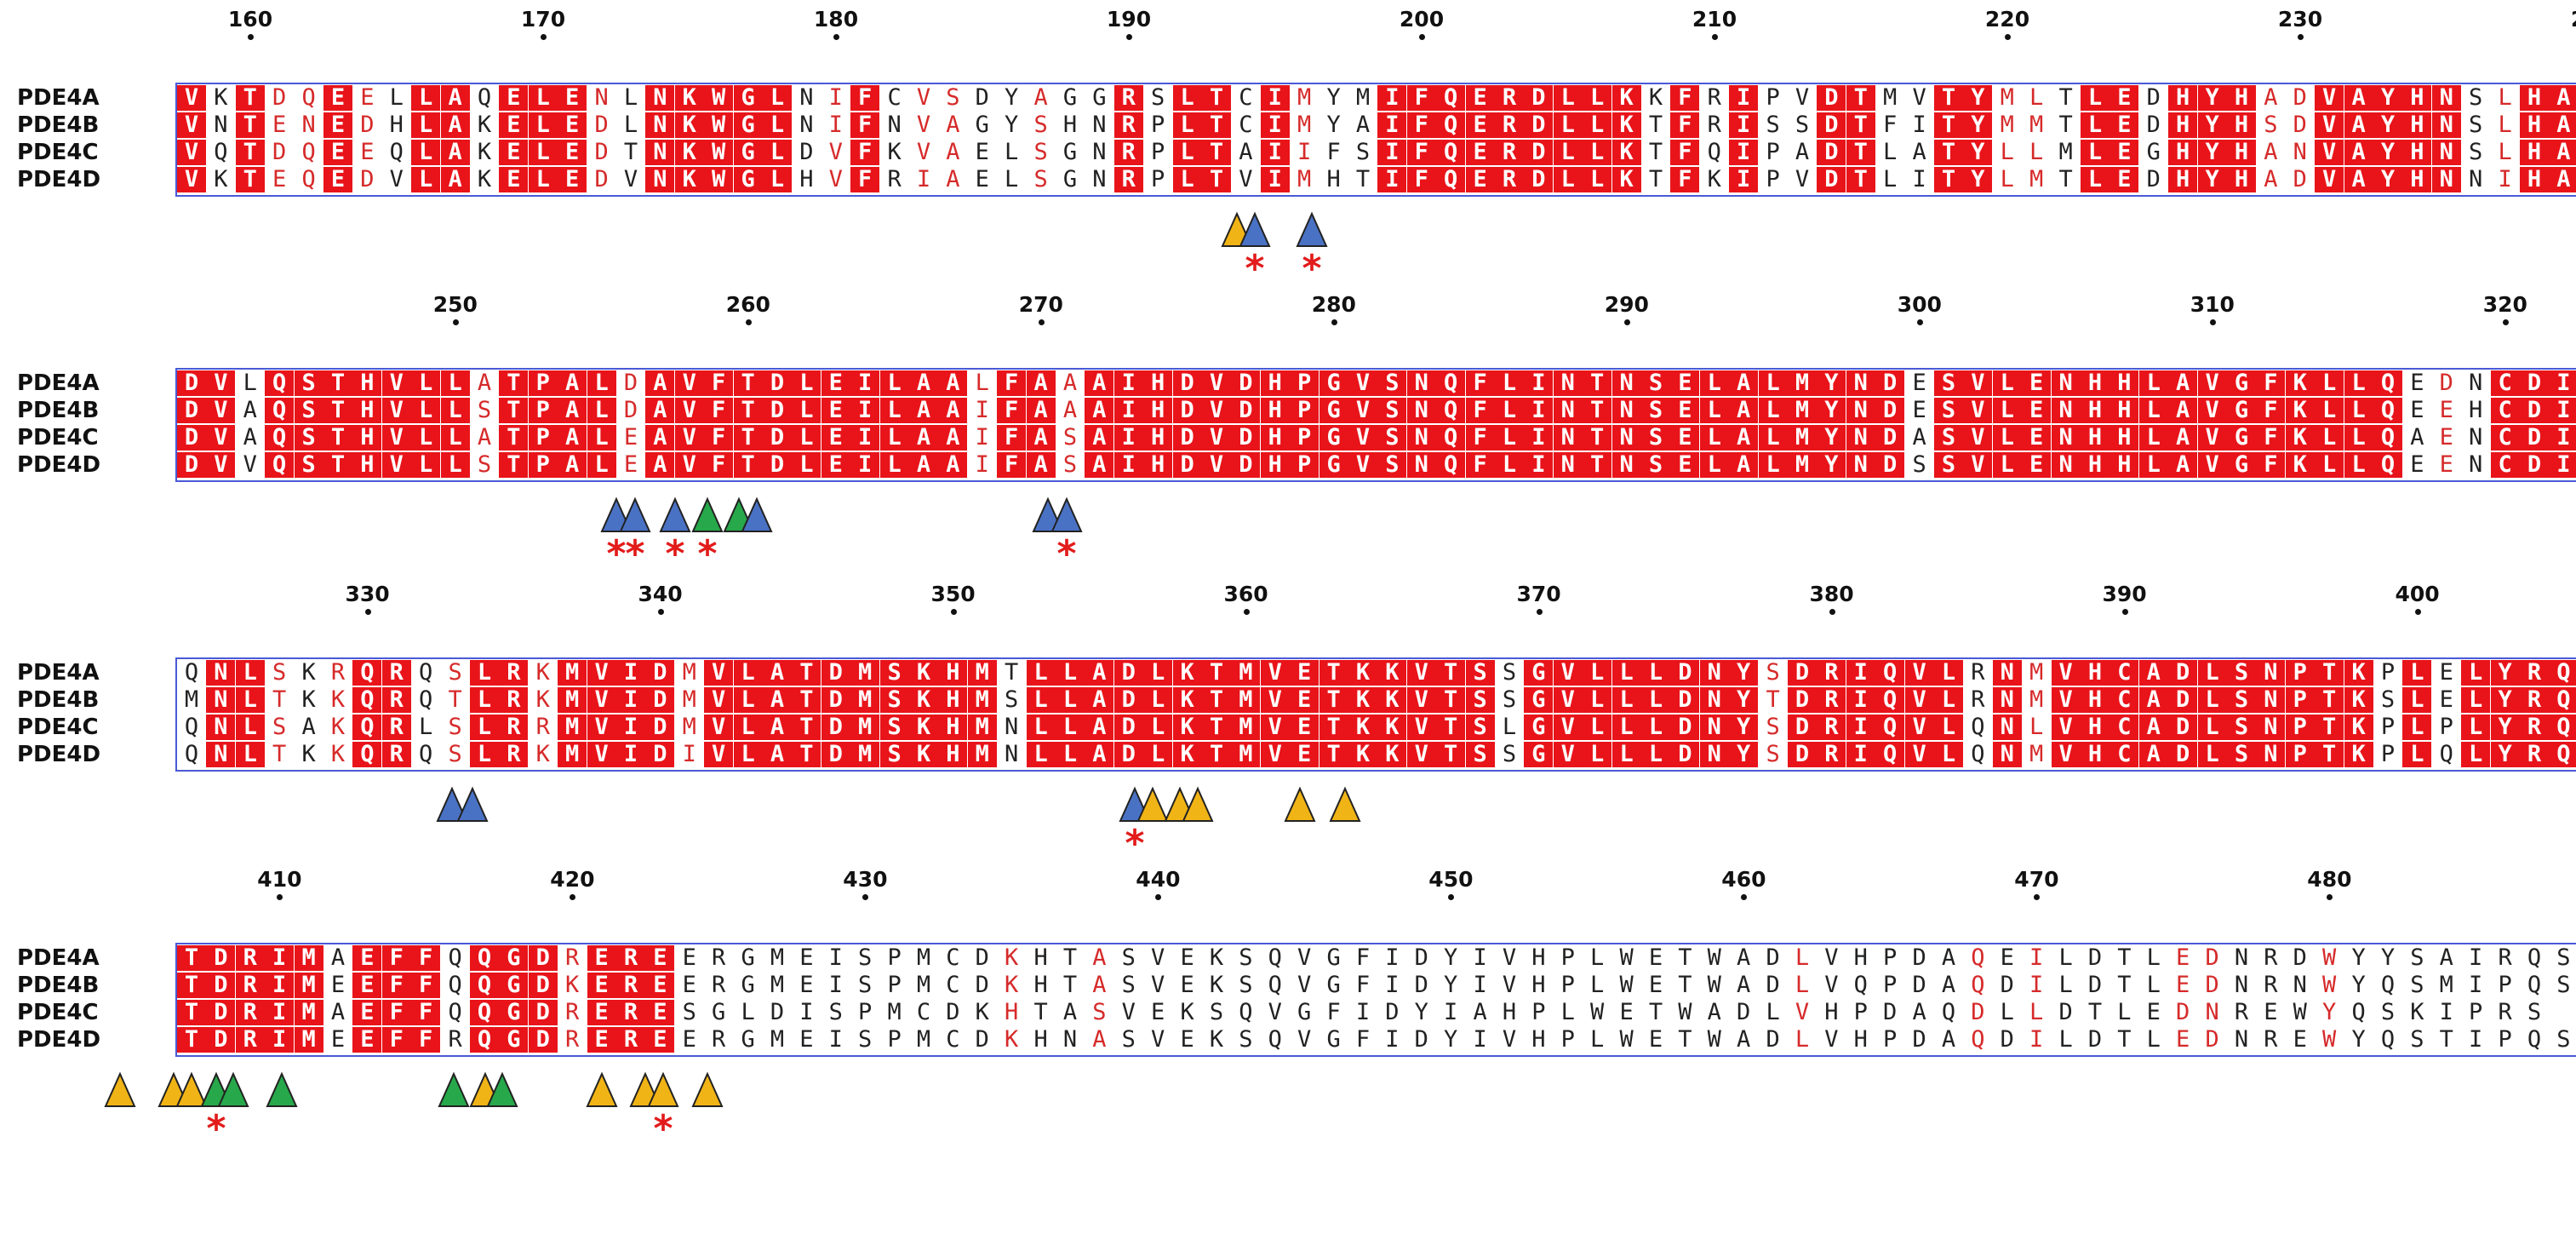  Describe the element at coordinates (1890, 985) in the screenshot. I see `residue: P` at that location.